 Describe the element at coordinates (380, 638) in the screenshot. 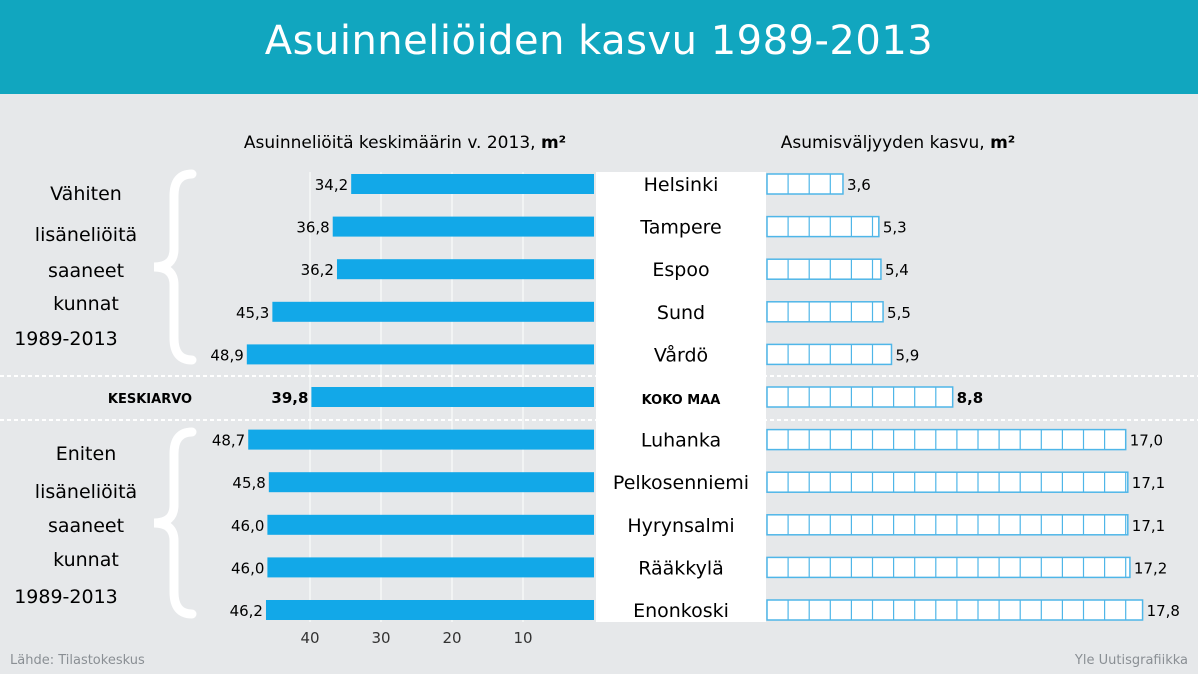

I see `x-tick-label: 30` at that location.